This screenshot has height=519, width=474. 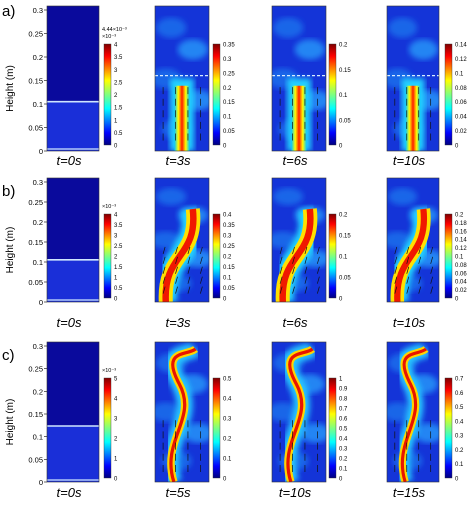 What do you see at coordinates (295, 492) in the screenshot?
I see `time-label: t=10s` at bounding box center [295, 492].